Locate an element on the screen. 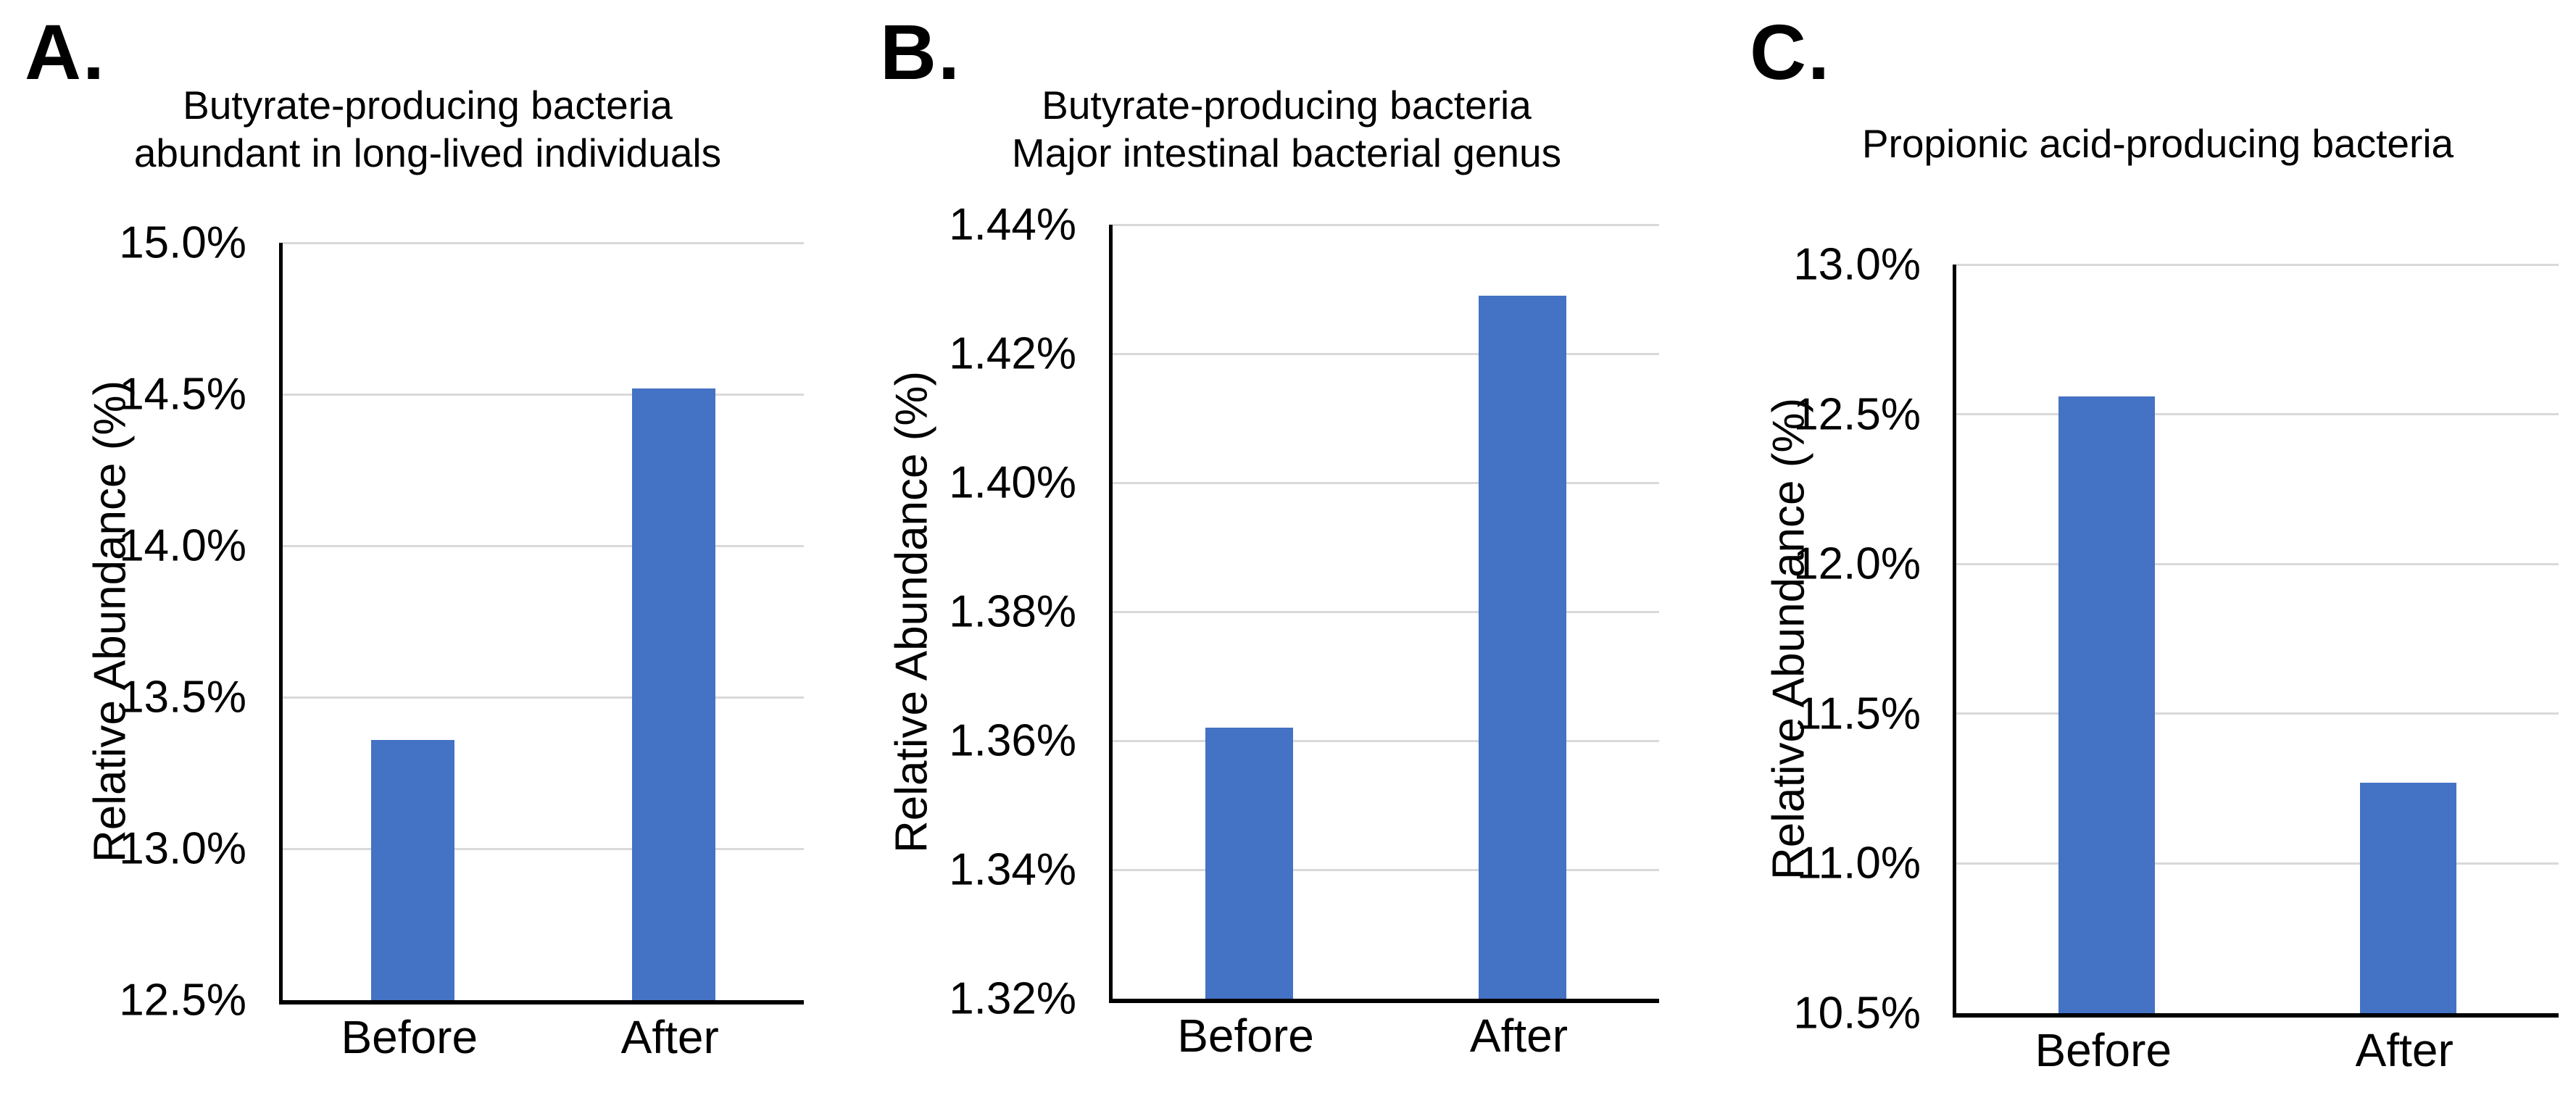  plot-area is located at coordinates (541, 623).